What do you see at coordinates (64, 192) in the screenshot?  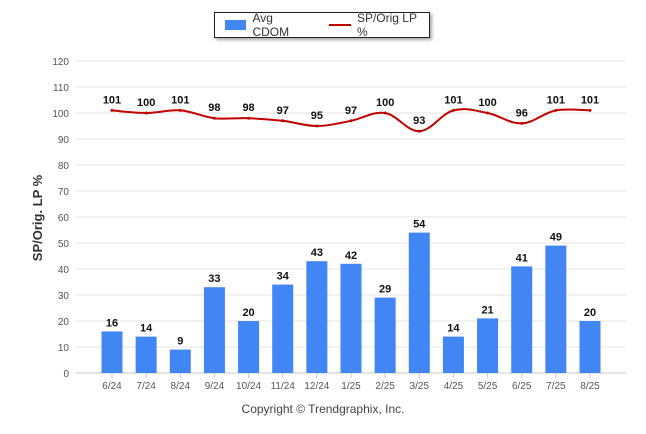 I see `y-tick-label: 70` at bounding box center [64, 192].